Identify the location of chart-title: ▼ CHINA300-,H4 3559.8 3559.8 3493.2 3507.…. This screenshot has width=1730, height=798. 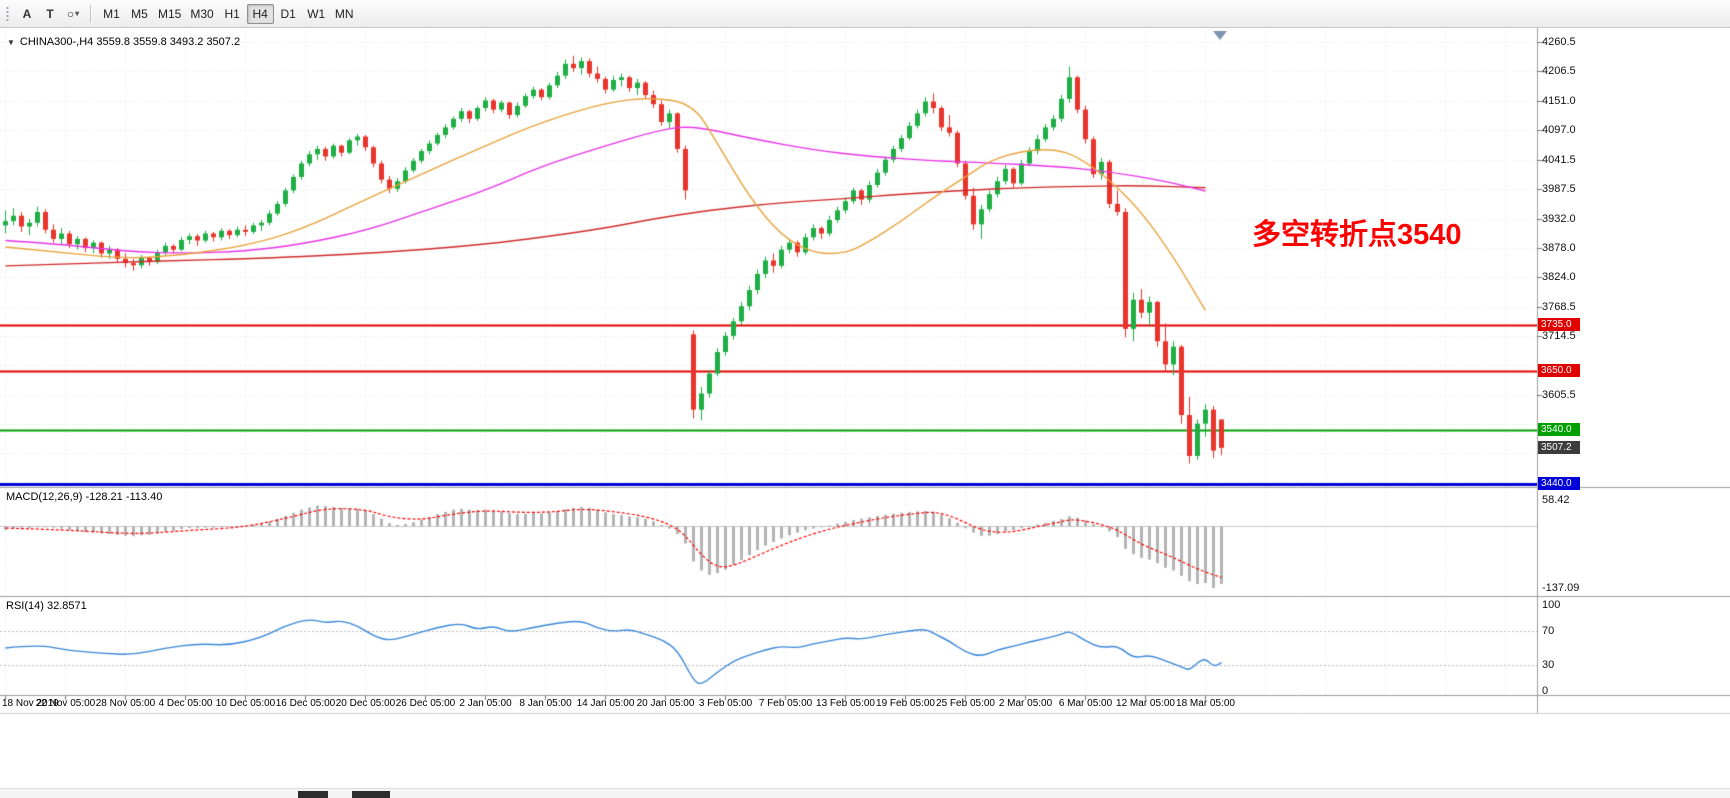
(123, 42).